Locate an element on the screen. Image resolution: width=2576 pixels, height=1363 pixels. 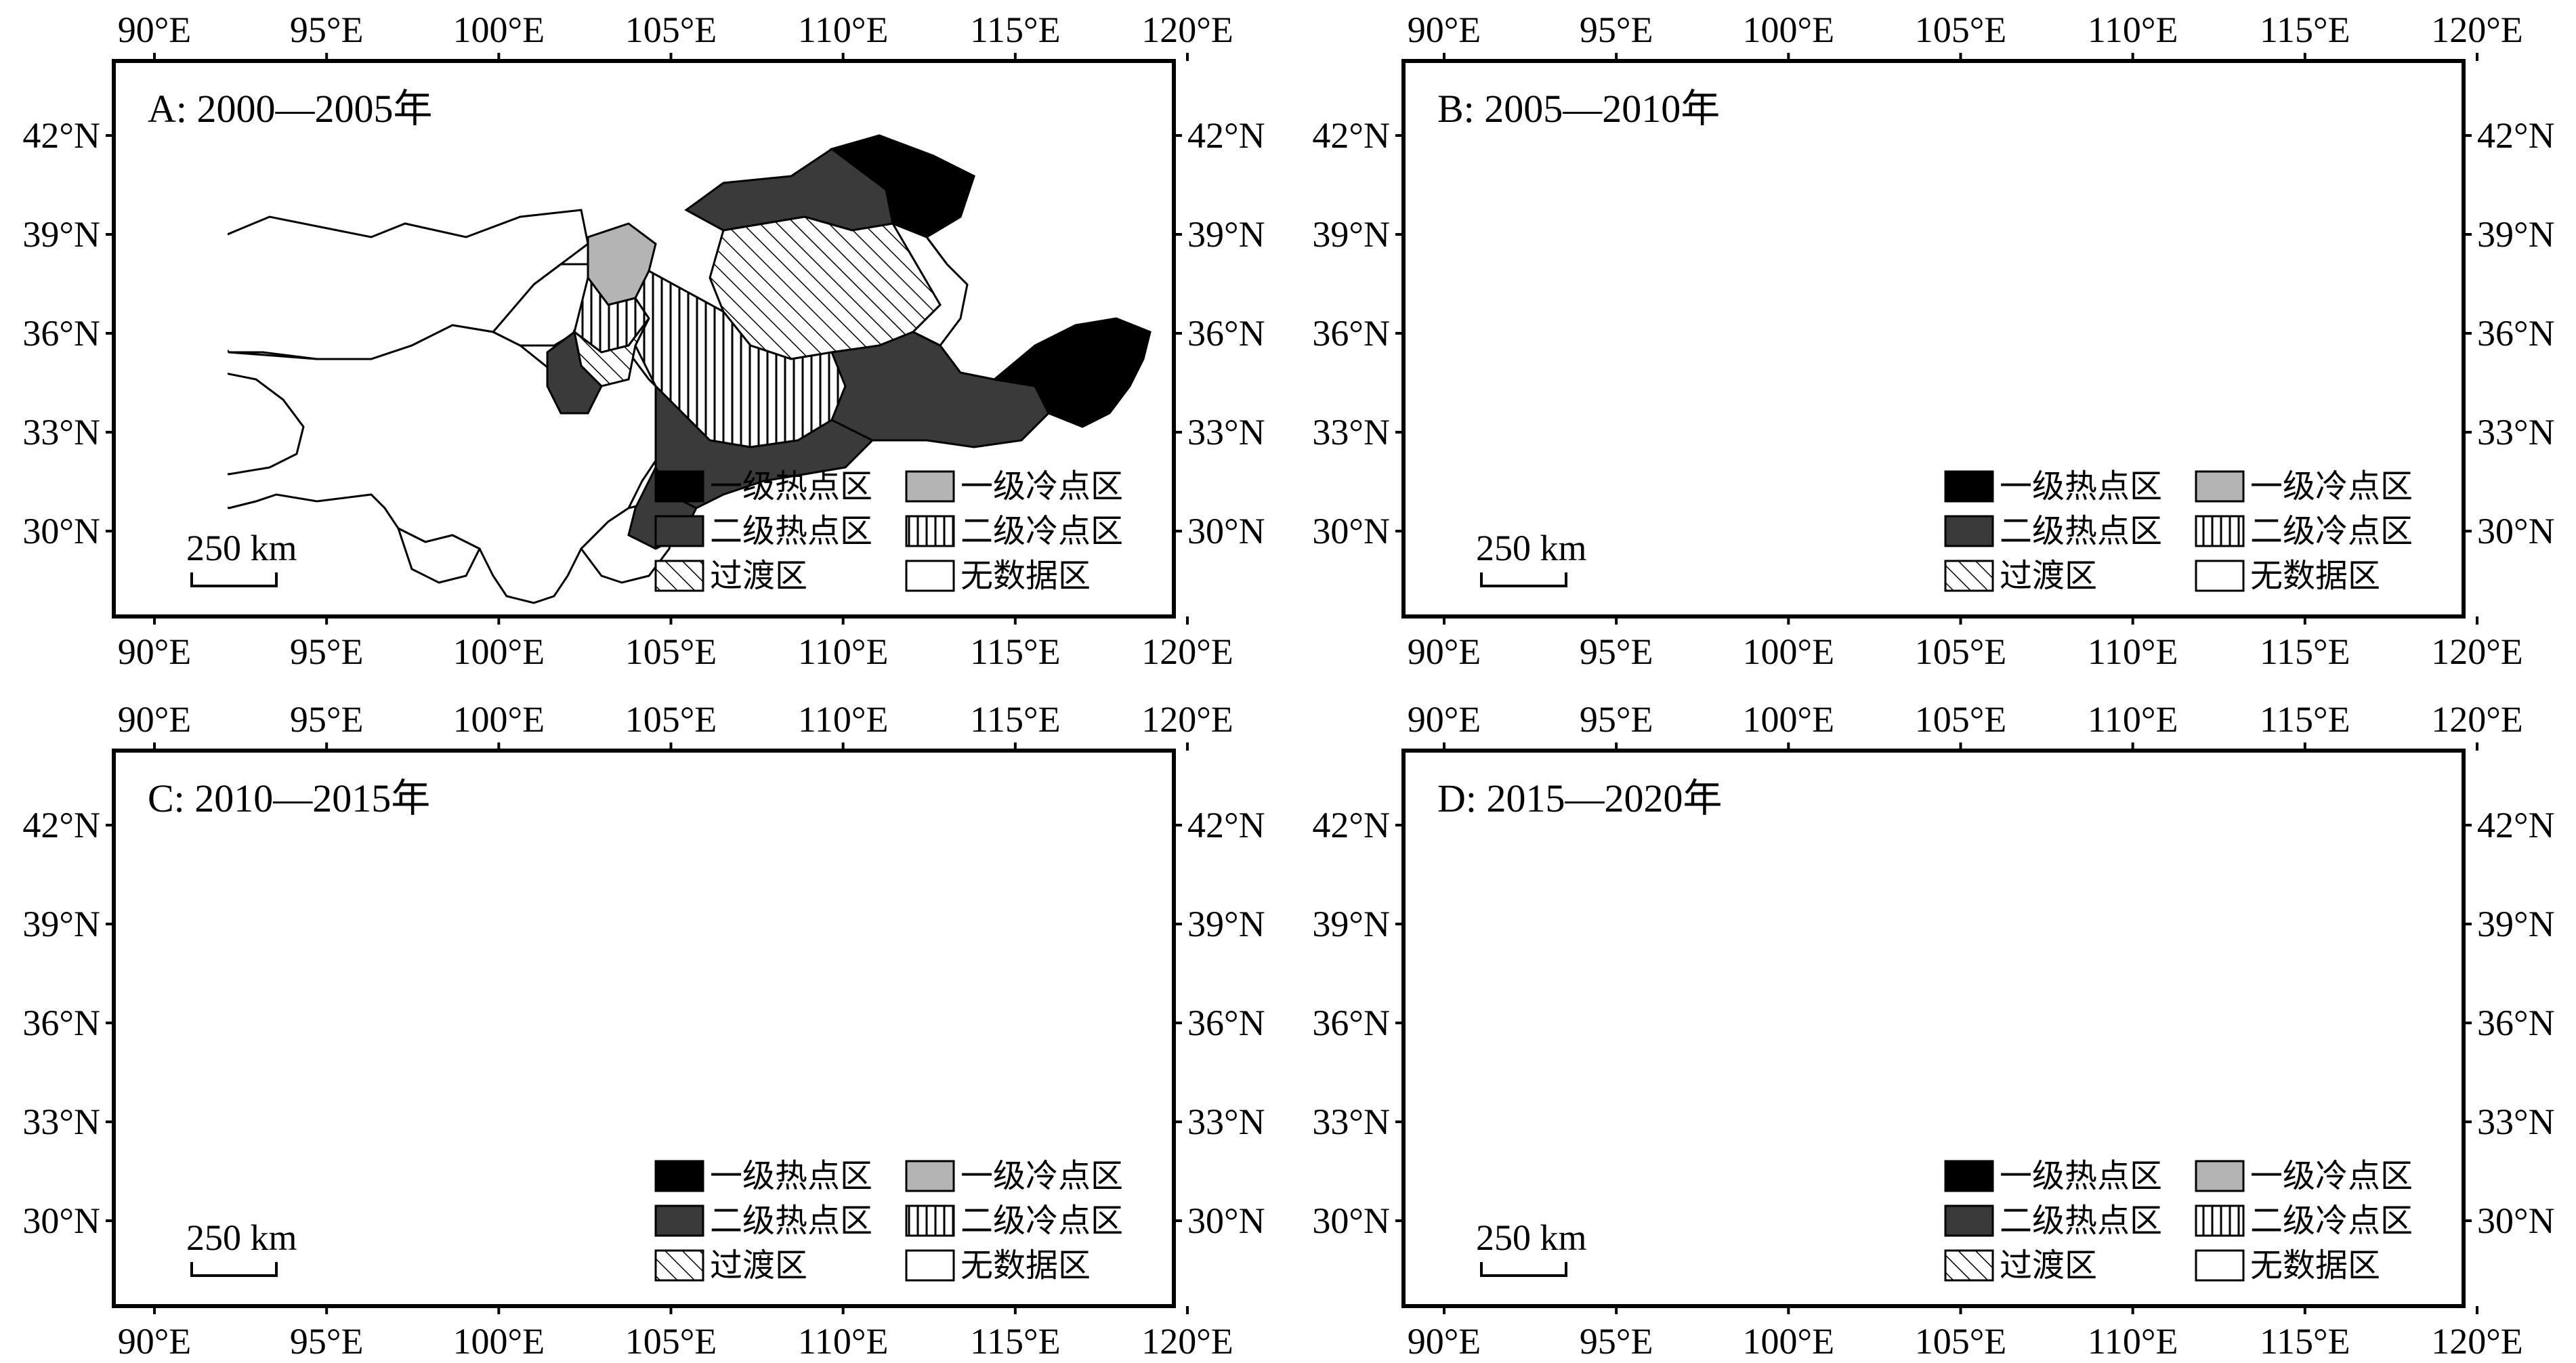
panel-title: A: 2000—2005年 is located at coordinates (290, 109).